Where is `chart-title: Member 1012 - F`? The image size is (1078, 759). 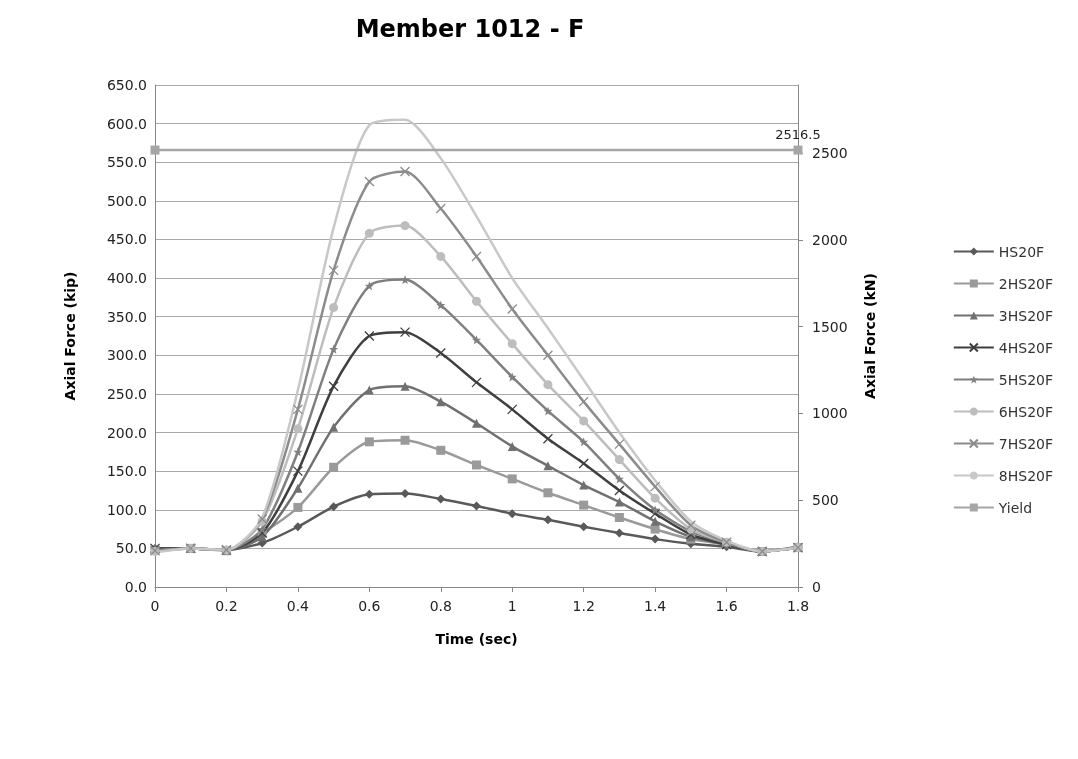 chart-title: Member 1012 - F is located at coordinates (470, 29).